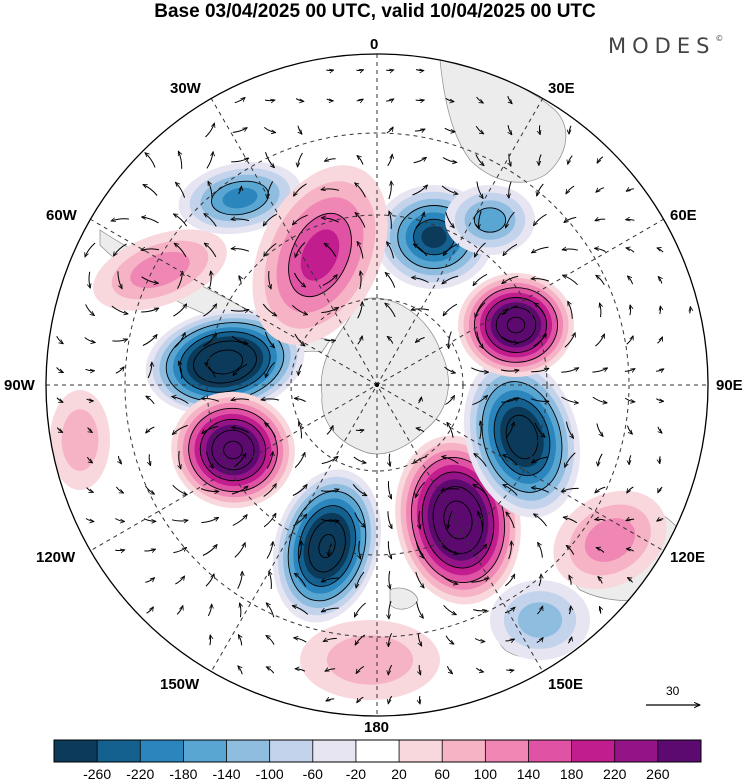 The width and height of the screenshot is (750, 783). Describe the element at coordinates (312, 774) in the screenshot. I see `colorbar-tick-label: -60` at that location.